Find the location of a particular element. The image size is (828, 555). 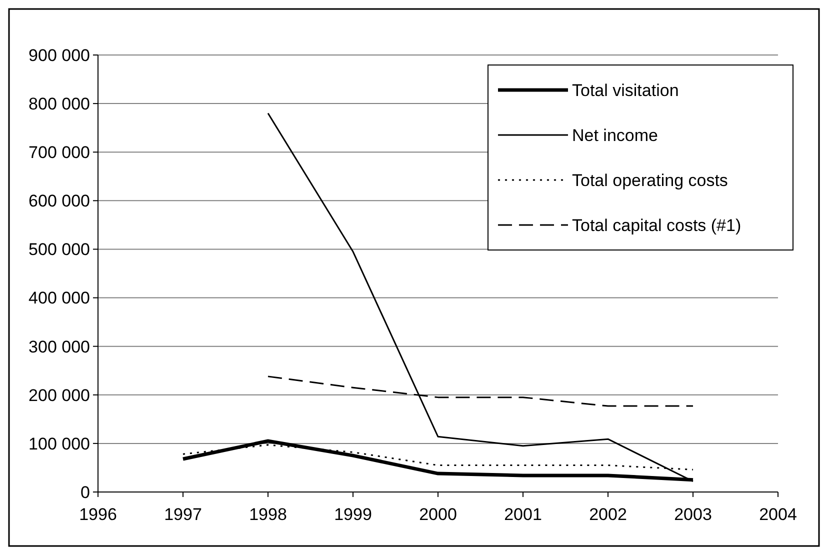

y-tick-label: 0 is located at coordinates (85, 492).